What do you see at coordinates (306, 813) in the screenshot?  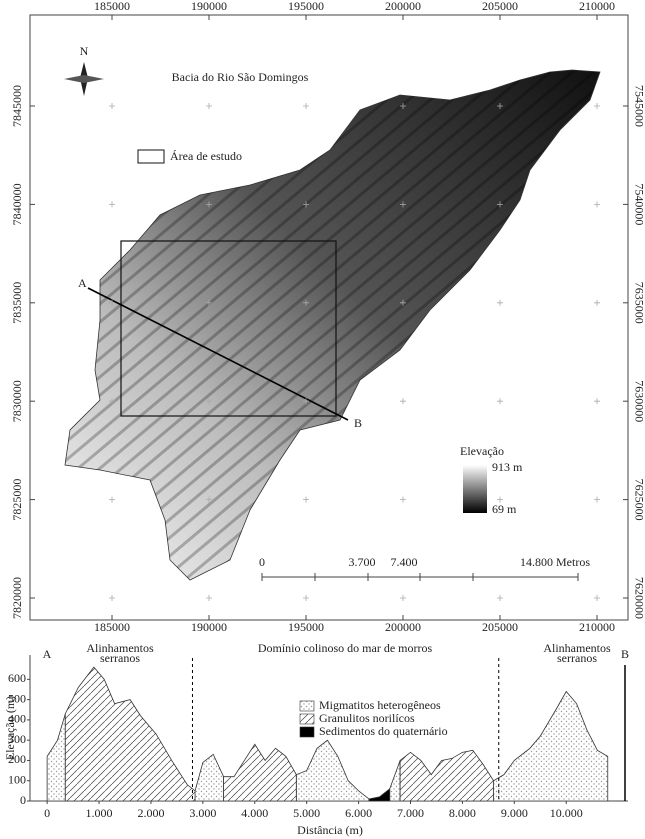 I see `x-tick-label: 5.000` at bounding box center [306, 813].